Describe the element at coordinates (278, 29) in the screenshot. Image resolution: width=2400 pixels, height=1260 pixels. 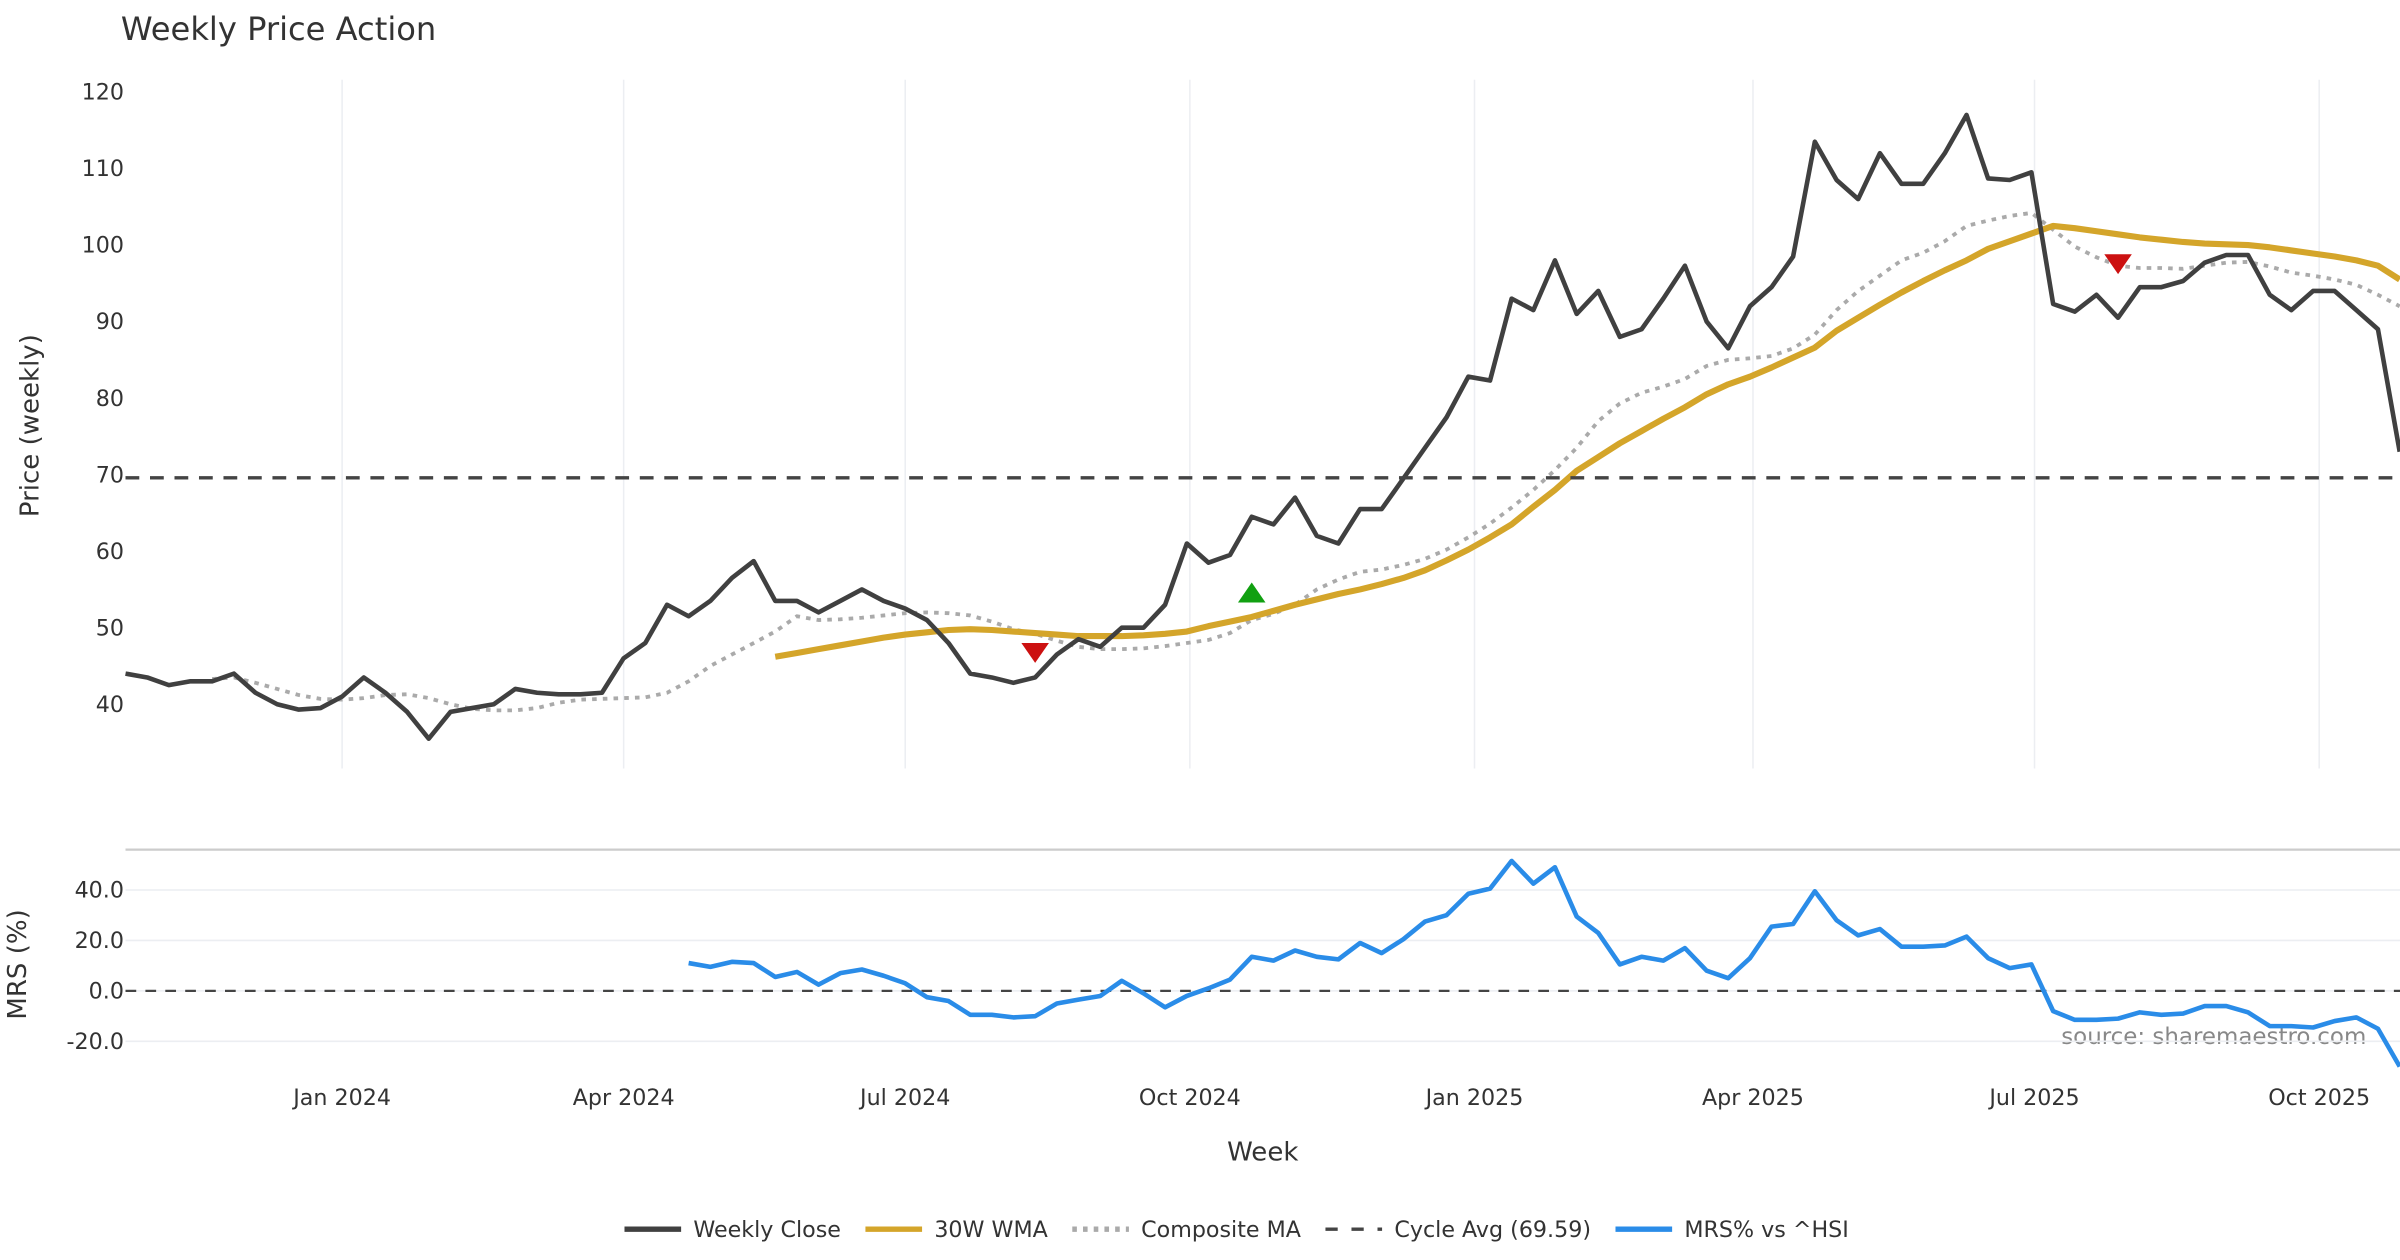
I see `chart-title: Weekly Price Action` at that location.